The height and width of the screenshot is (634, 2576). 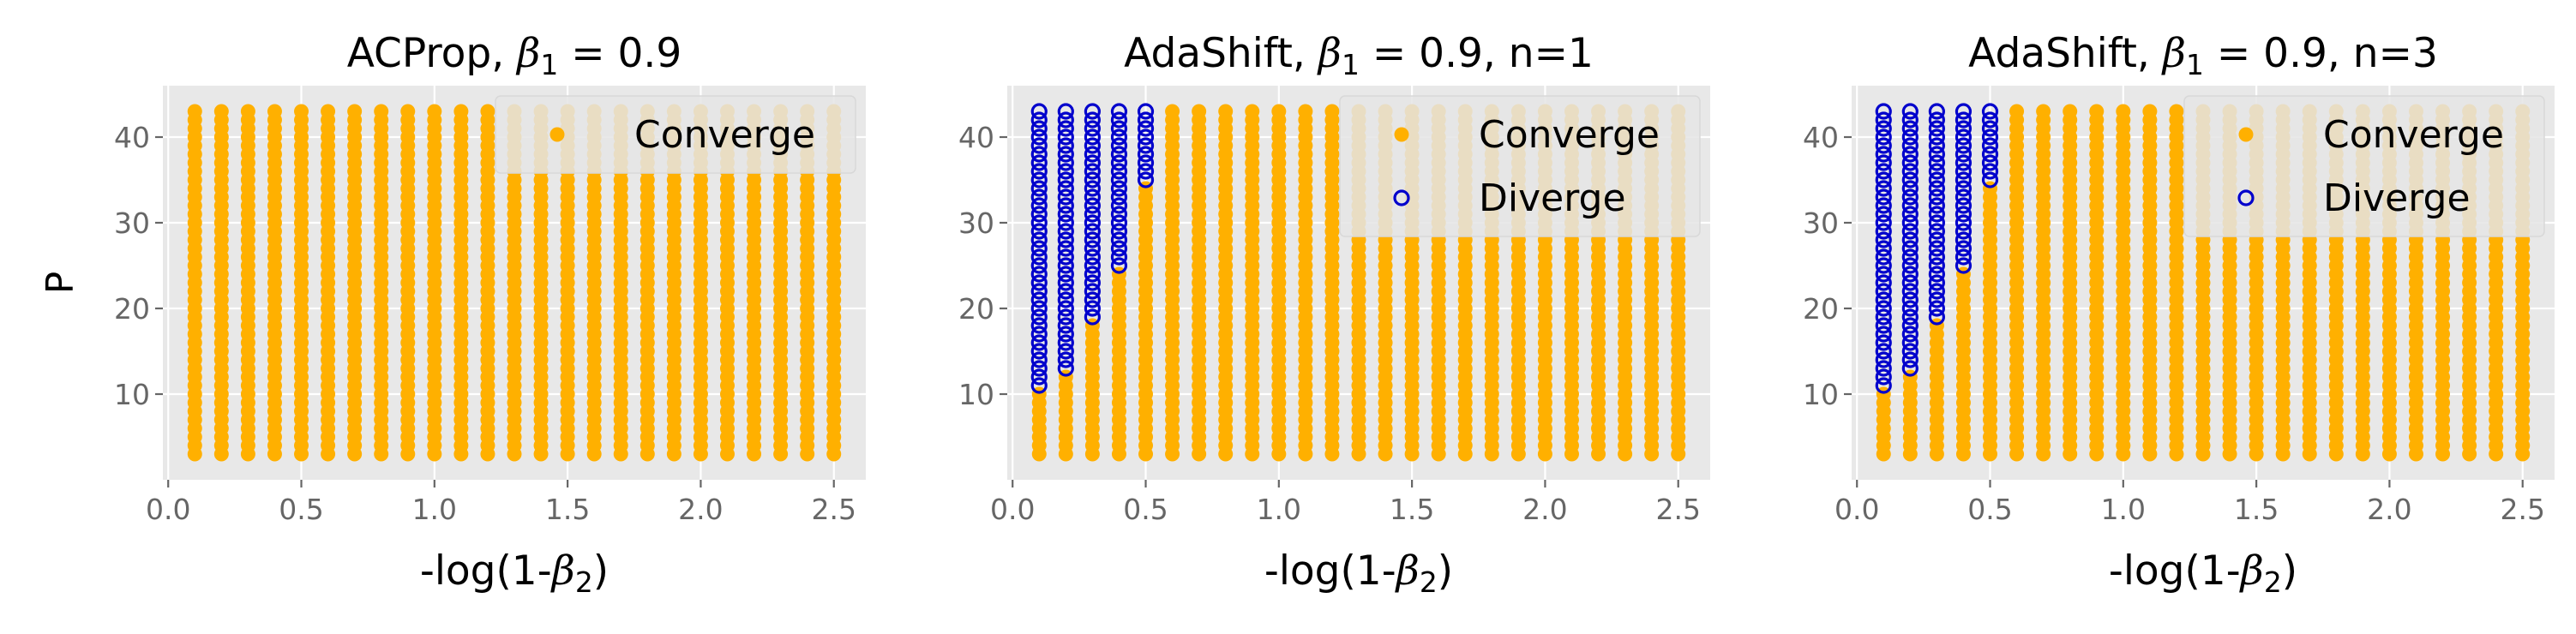 I want to click on legend-box, so click(x=1520, y=166).